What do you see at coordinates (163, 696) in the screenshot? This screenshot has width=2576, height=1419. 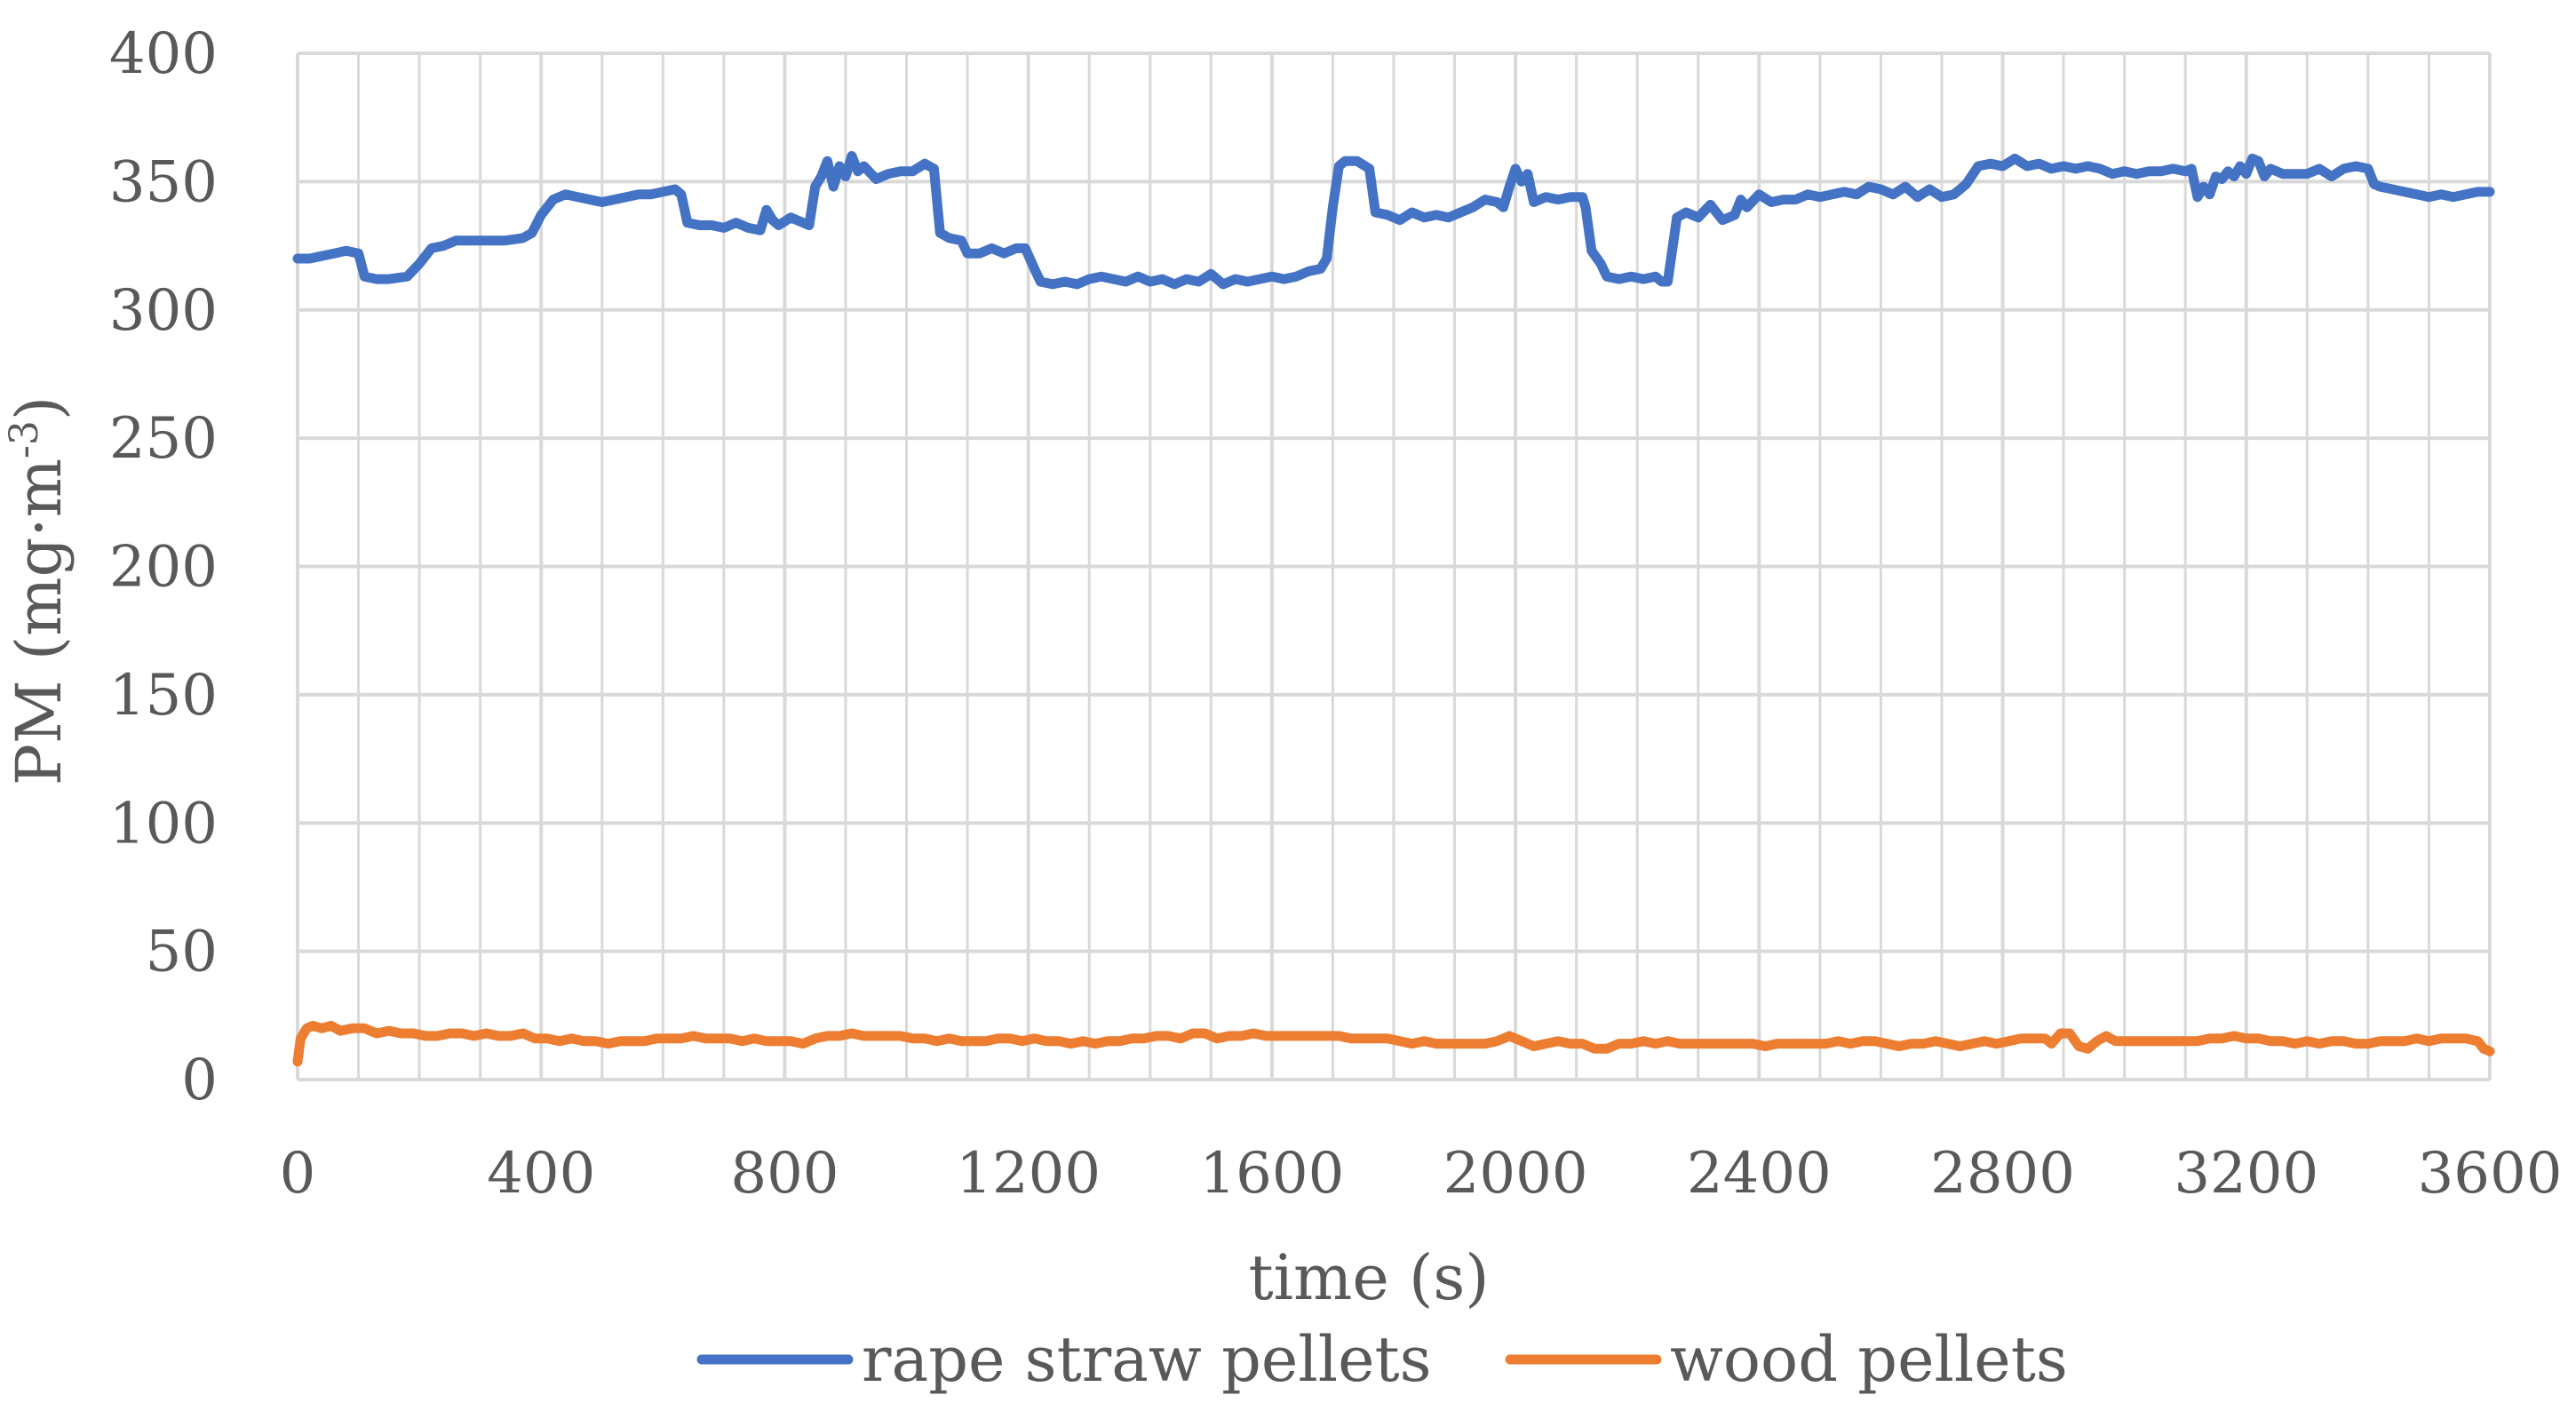 I see `y-tick-label: 150` at bounding box center [163, 696].